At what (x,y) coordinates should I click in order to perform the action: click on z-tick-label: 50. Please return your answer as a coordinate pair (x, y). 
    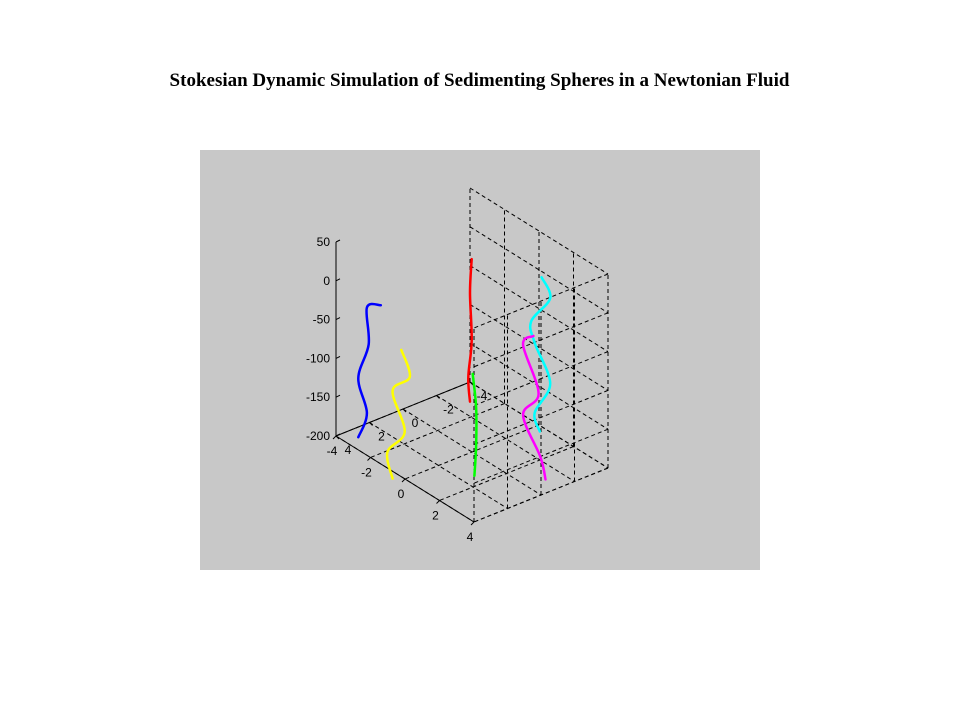
    Looking at the image, I should click on (324, 242).